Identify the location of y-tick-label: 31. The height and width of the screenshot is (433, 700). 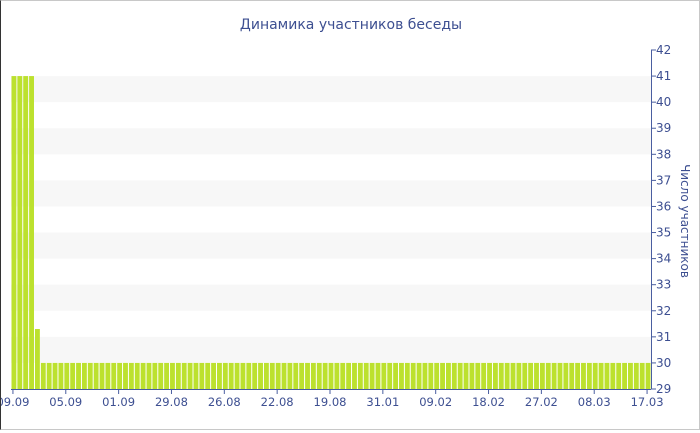
(663, 337).